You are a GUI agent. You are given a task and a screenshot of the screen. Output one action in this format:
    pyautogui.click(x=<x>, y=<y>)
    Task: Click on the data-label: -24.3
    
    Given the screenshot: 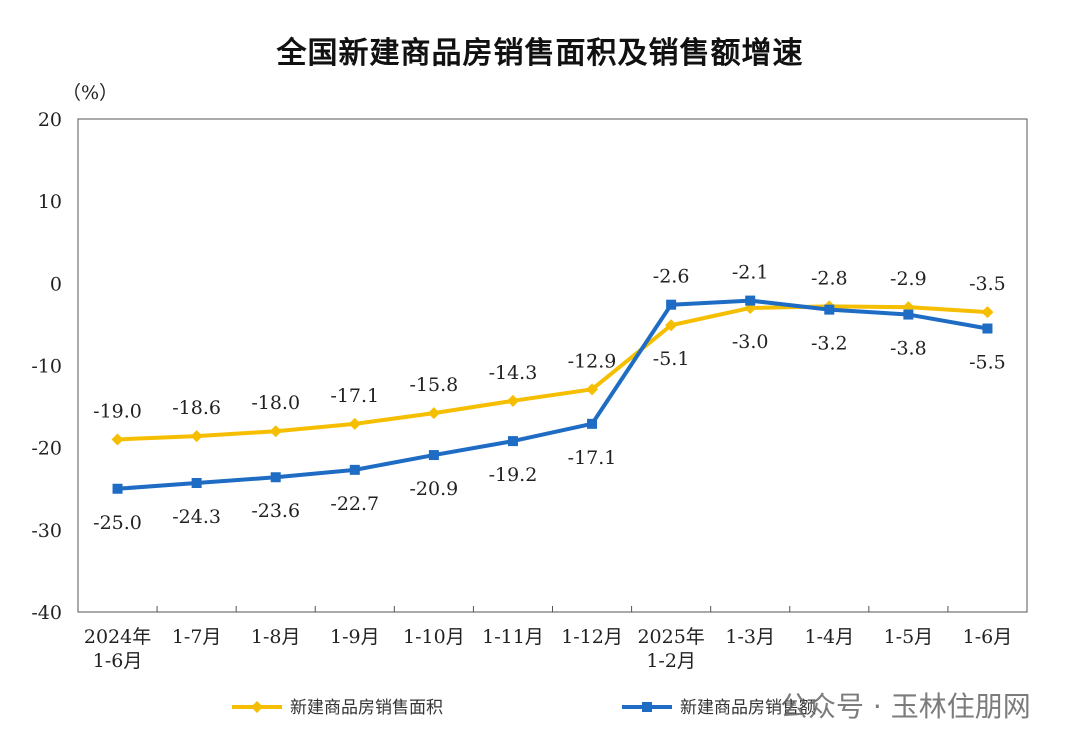 What is the action you would take?
    pyautogui.click(x=196, y=517)
    